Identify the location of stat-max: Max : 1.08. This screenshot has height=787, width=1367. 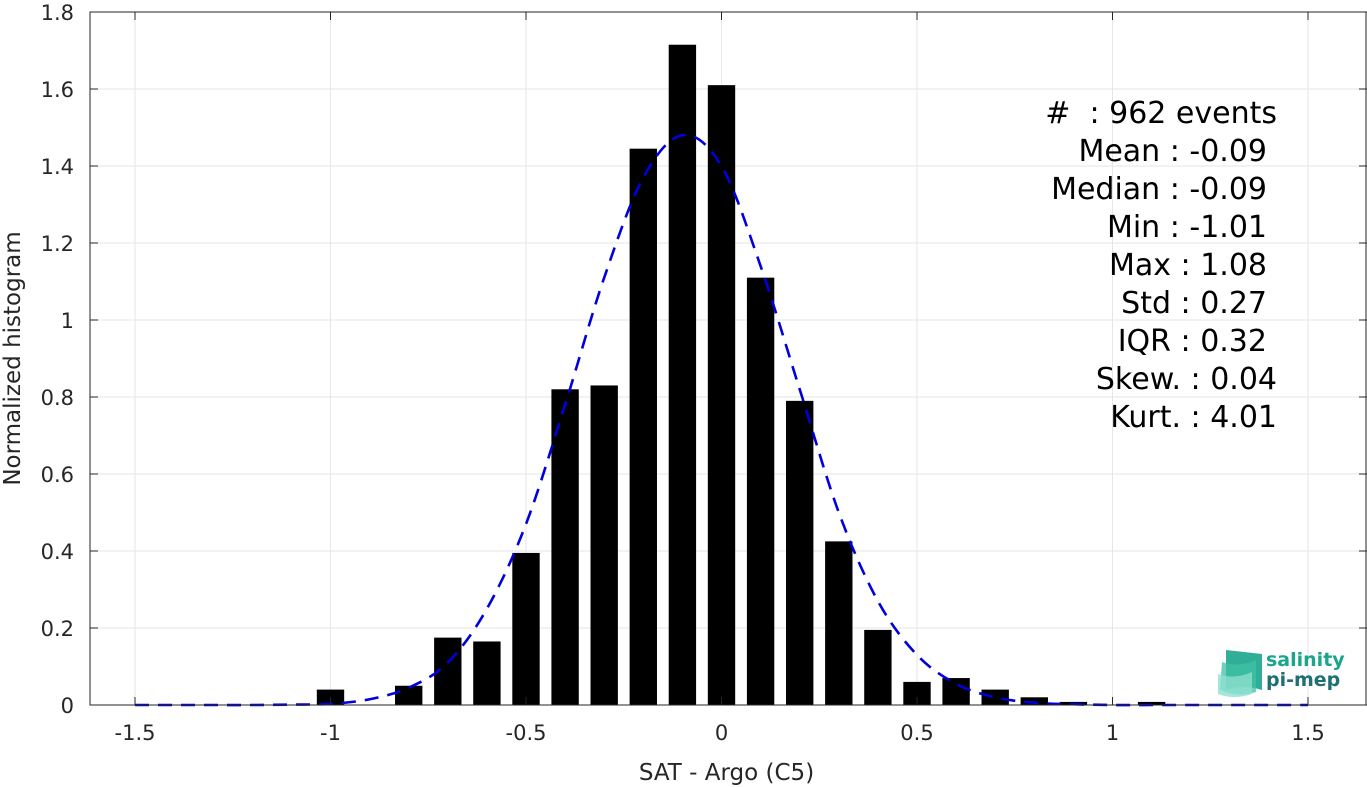
(1188, 265).